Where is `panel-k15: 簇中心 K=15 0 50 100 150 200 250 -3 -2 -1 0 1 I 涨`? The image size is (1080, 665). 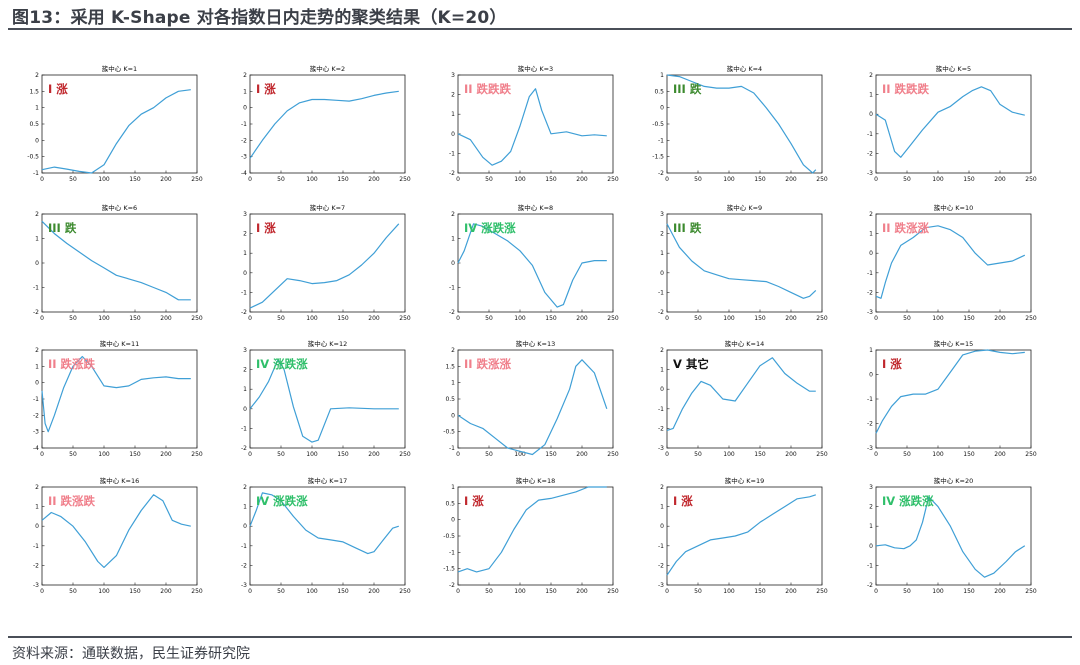 panel-k15: 簇中心 K=15 0 50 100 150 200 250 -3 -2 -1 0 1 I 涨 is located at coordinates (952, 398).